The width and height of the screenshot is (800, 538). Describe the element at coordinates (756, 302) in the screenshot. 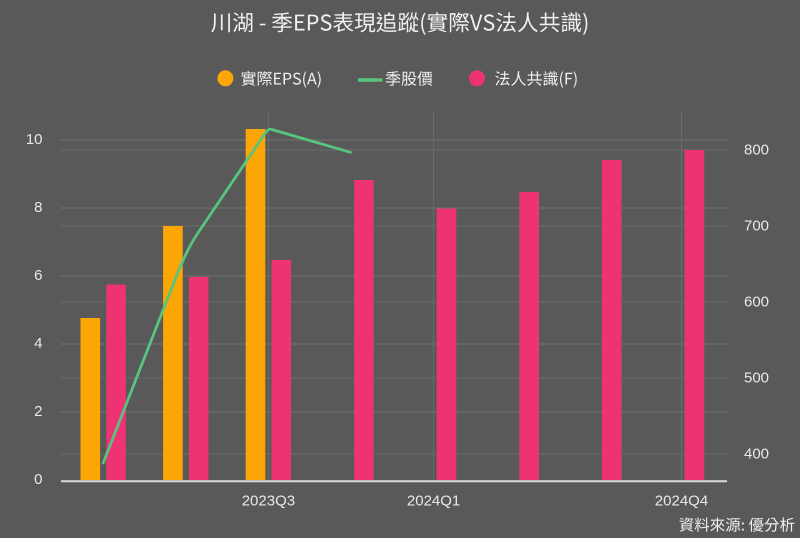

I see `svg-text: 600` at that location.